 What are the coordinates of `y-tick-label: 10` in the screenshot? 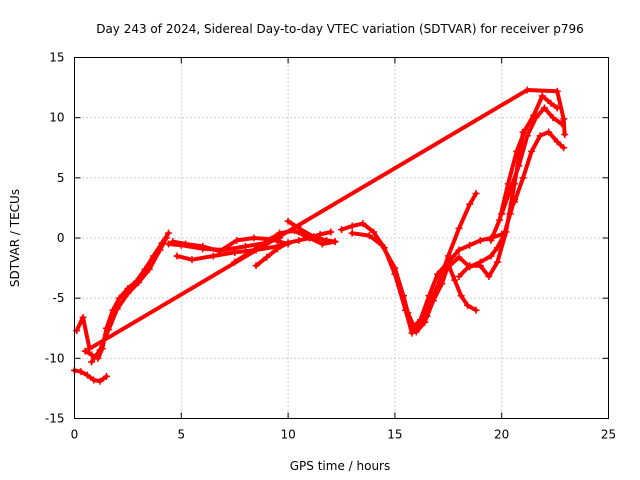 It's located at (56, 118).